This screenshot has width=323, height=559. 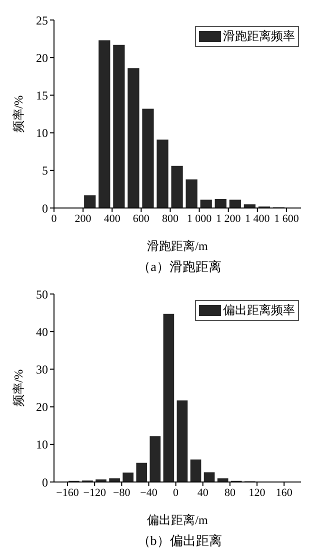 What do you see at coordinates (83, 218) in the screenshot?
I see `x-tick-label: 200` at bounding box center [83, 218].